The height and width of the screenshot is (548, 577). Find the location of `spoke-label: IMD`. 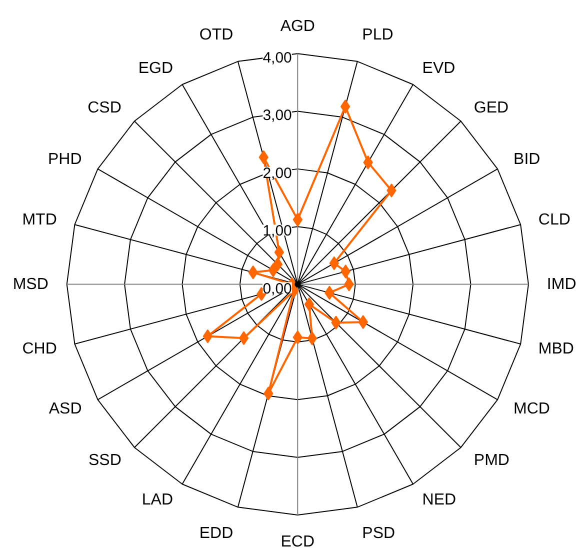

spoke-label: IMD is located at coordinates (561, 284).